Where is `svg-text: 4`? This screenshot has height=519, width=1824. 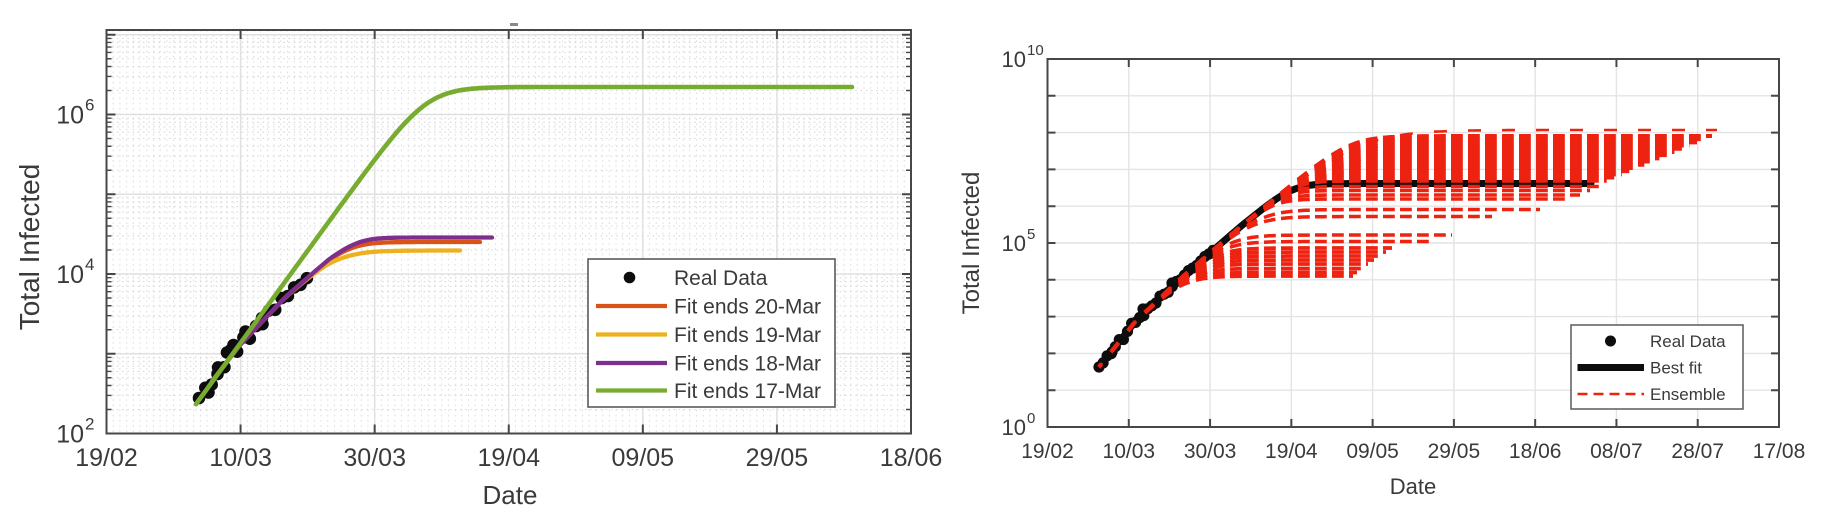
svg-text: 4 is located at coordinates (89, 264).